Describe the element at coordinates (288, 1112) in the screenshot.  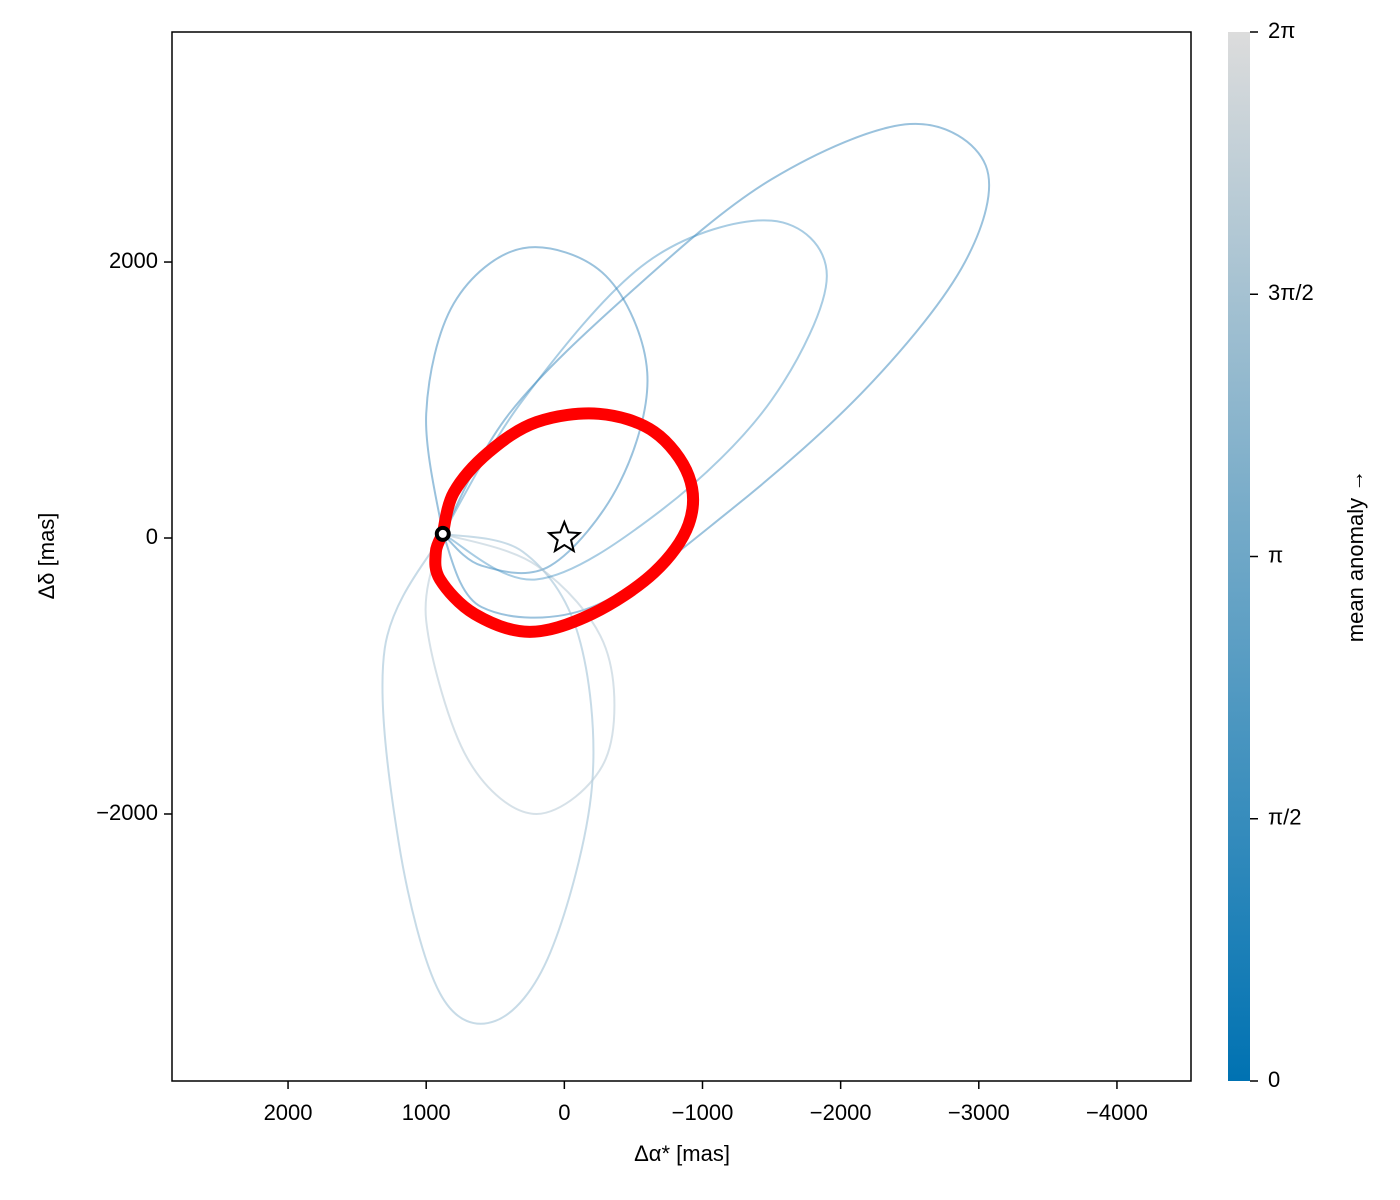
I see `x-tick-label: 2000` at that location.